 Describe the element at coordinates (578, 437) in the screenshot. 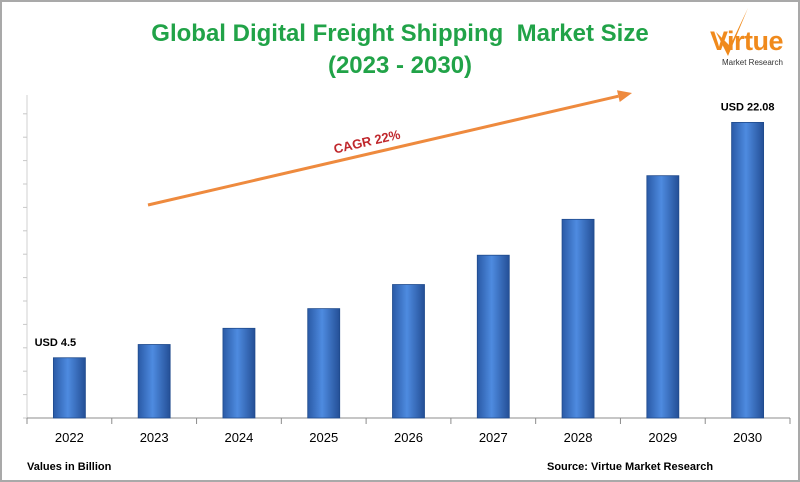

I see `x-tick-label: 2028` at that location.